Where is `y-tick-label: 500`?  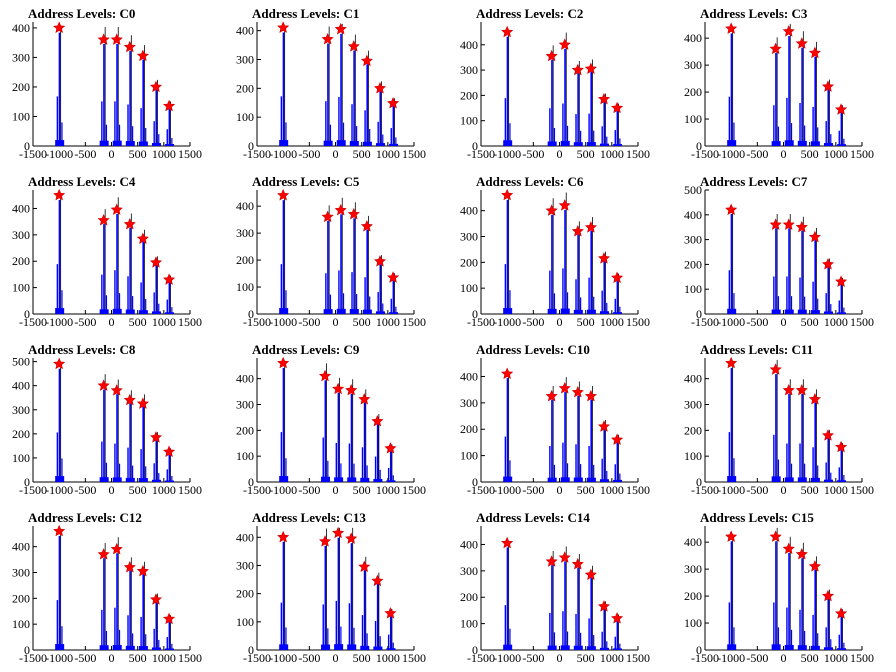 y-tick-label: 500 is located at coordinates (21, 362).